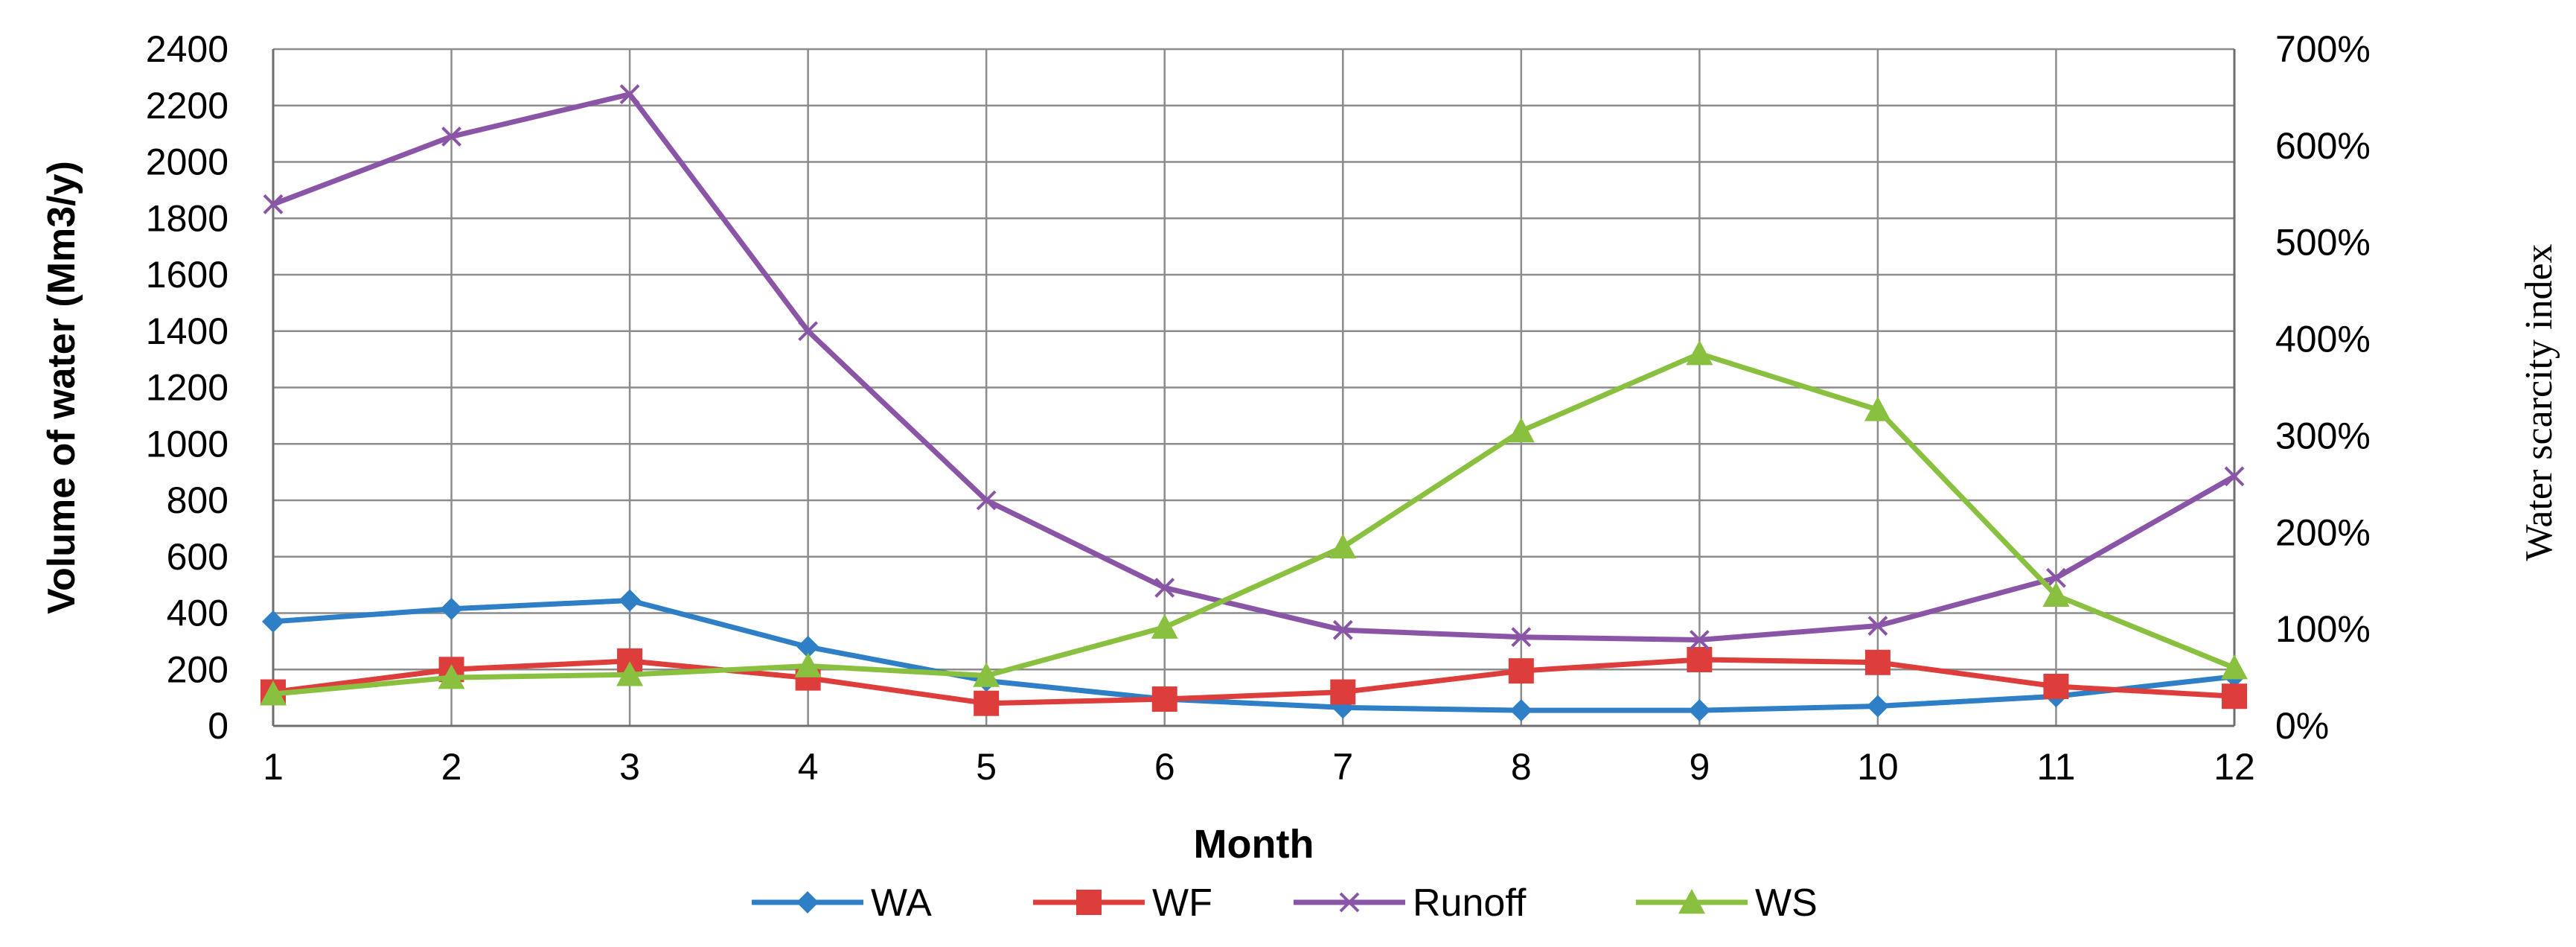  Describe the element at coordinates (1164, 767) in the screenshot. I see `x-tick-label: 6` at that location.